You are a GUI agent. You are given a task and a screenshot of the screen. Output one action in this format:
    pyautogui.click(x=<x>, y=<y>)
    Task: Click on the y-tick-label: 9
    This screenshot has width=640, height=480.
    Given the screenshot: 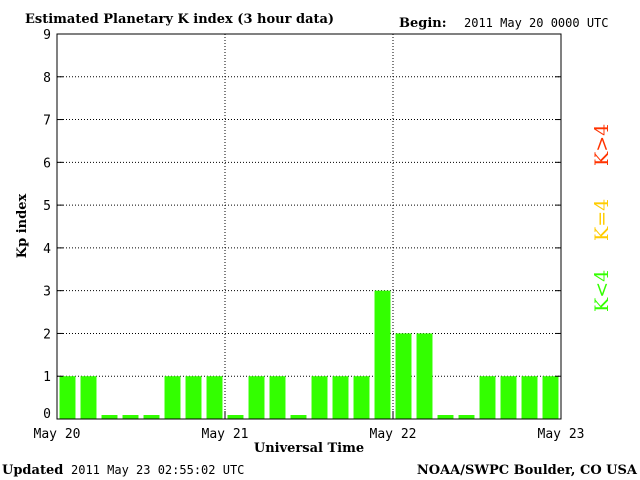 What is the action you would take?
    pyautogui.click(x=47, y=35)
    